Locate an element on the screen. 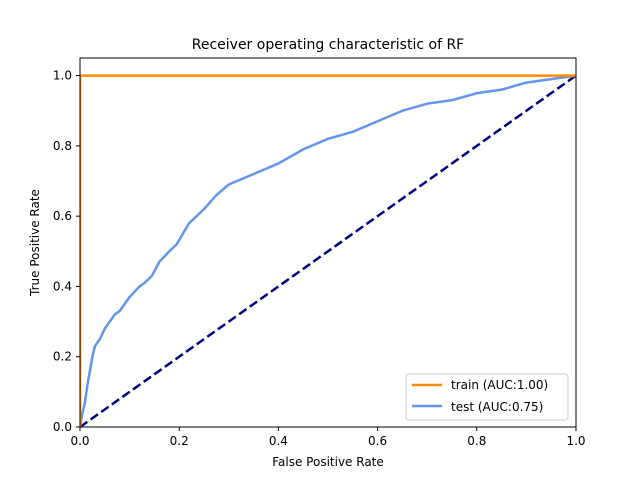 This screenshot has width=640, height=480. y-tick-label: 0.6 is located at coordinates (62, 216).